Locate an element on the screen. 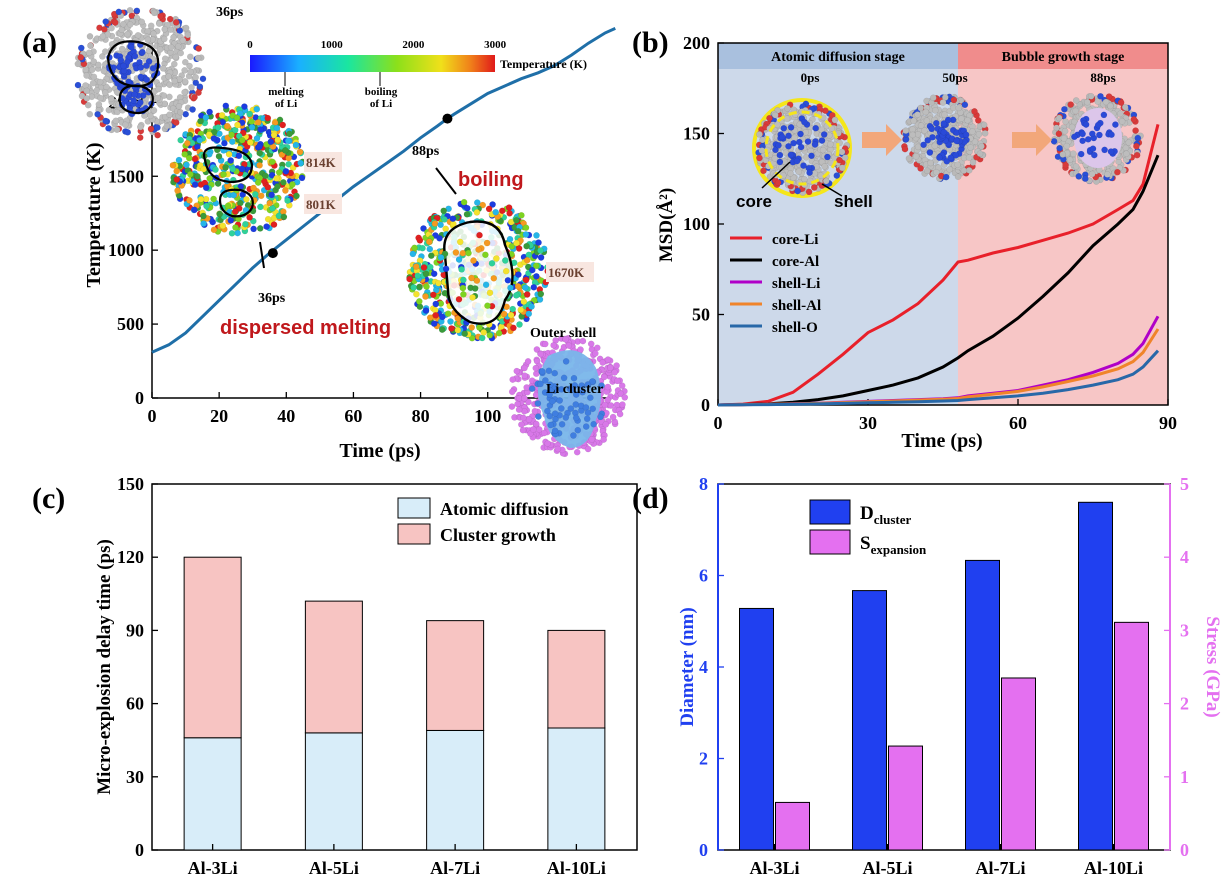 This screenshot has width=1221, height=885. colorbar-label: Temperature (K) is located at coordinates (543, 64).